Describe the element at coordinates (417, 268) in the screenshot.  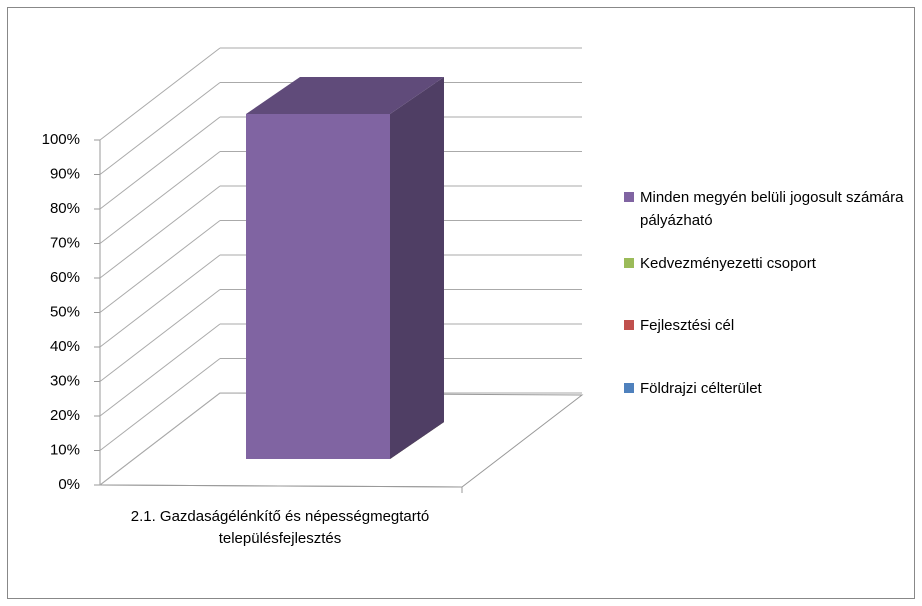
I see `bar-side` at that location.